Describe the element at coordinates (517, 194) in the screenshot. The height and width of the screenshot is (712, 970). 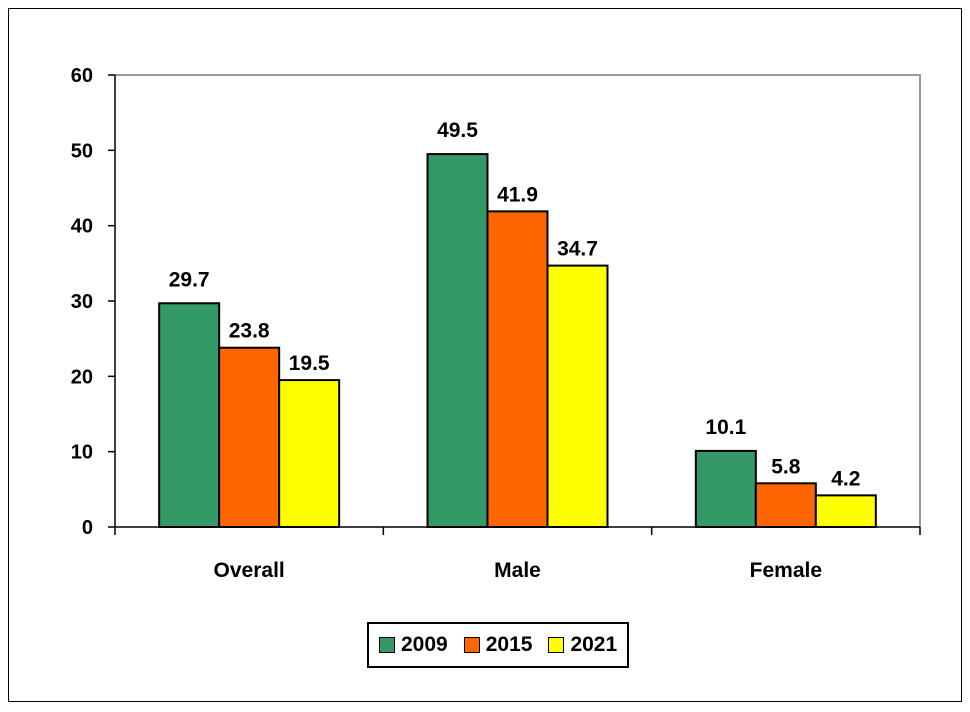
I see `bar-value-label: 41.9` at that location.